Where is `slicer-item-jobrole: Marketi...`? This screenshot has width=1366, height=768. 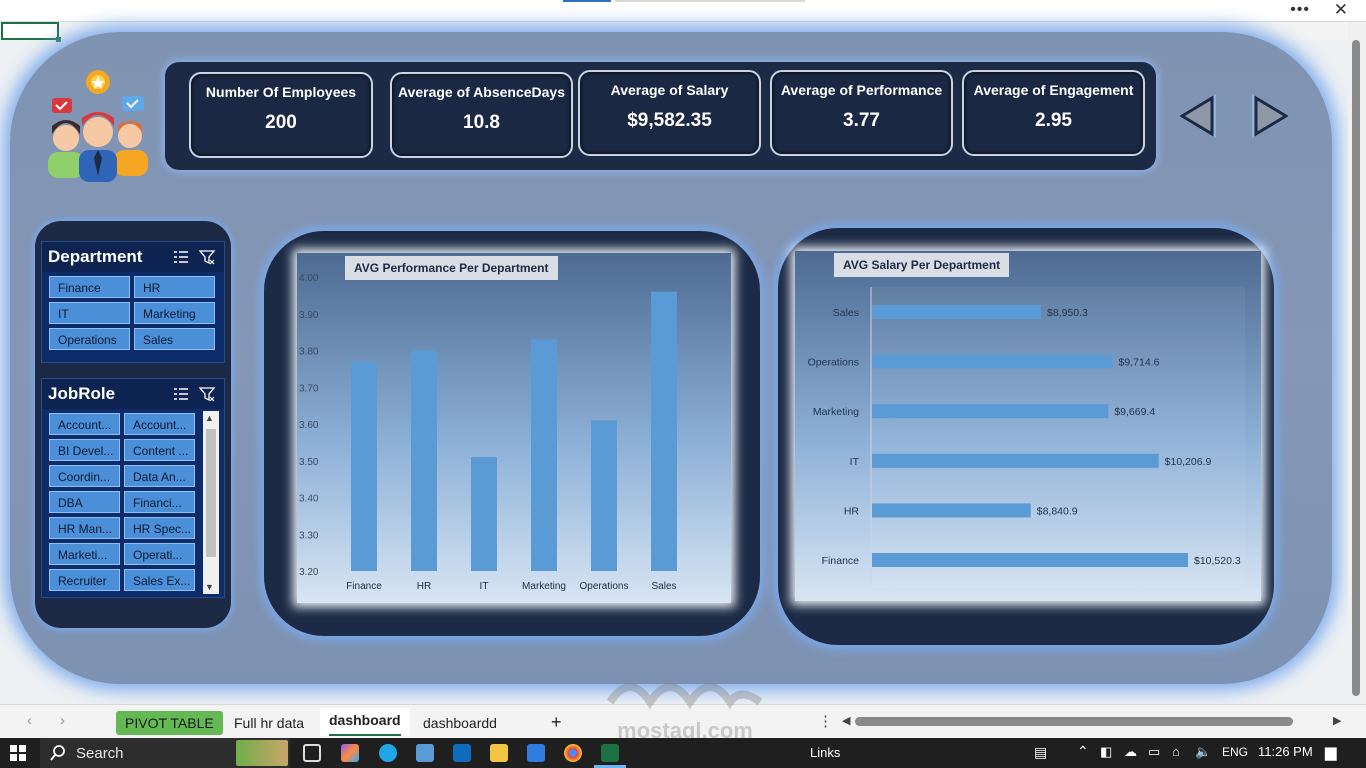
slicer-item-jobrole: Marketi... is located at coordinates (84, 554).